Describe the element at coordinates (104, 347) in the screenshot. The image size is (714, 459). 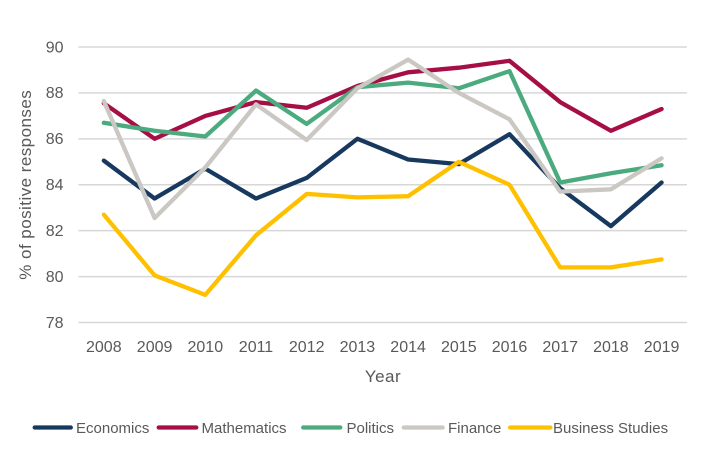
I see `svg-text: 2008` at that location.